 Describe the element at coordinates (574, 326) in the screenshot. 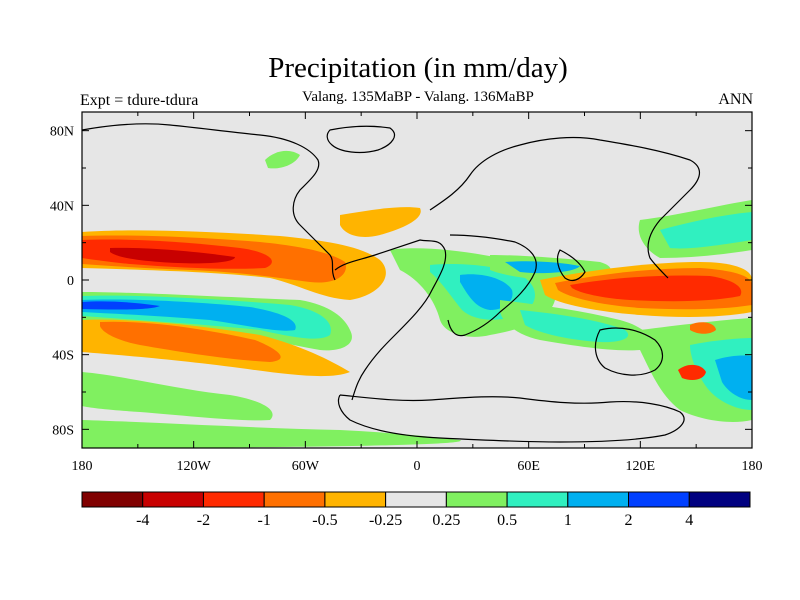

I see `anomaly-positive-indian-inner` at that location.